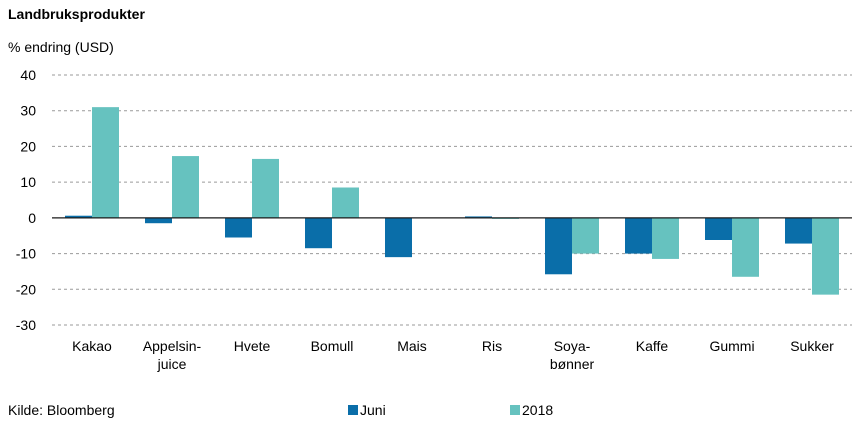 The height and width of the screenshot is (426, 857). I want to click on y-axis-ticks: 40 30 20 10 0 -10 -20 -30, so click(26, 200).